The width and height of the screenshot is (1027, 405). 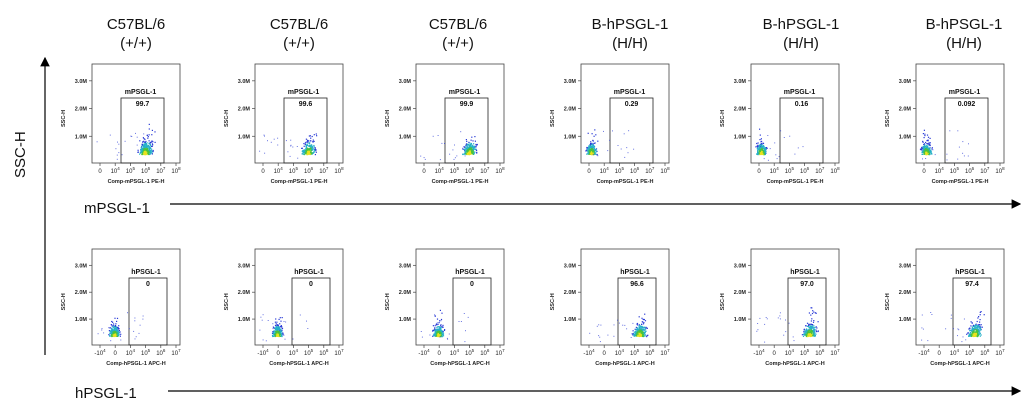 I want to click on header-strain: C57BL/6, so click(x=299, y=24).